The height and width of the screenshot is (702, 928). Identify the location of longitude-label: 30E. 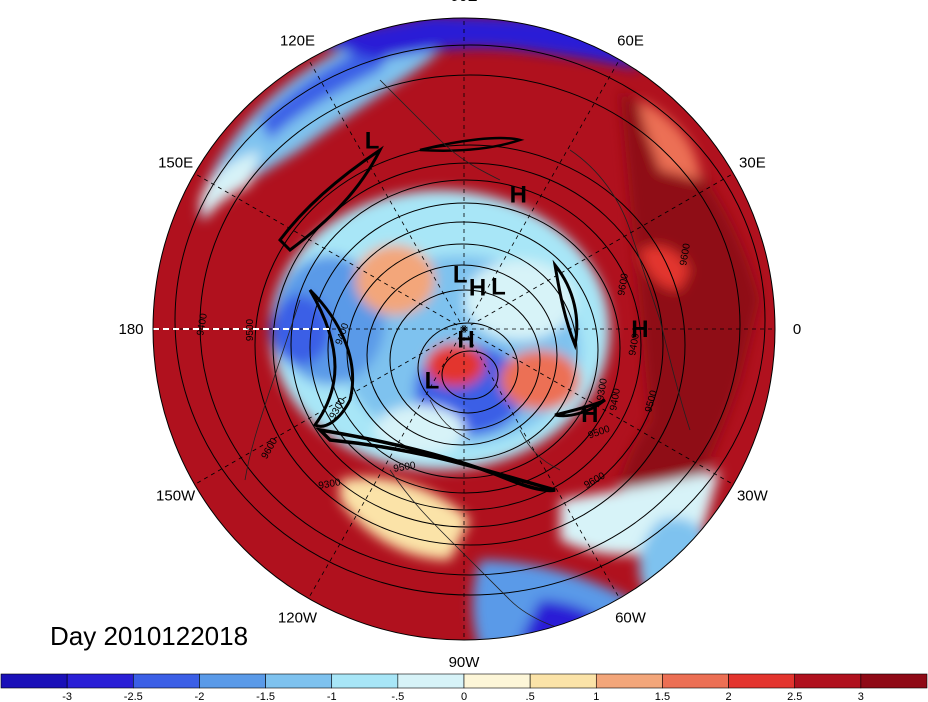
(752, 163).